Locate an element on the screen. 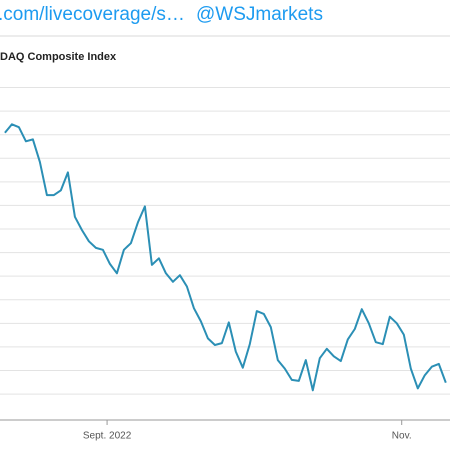 The width and height of the screenshot is (450, 450). x-tick-label: Nov. is located at coordinates (402, 436).